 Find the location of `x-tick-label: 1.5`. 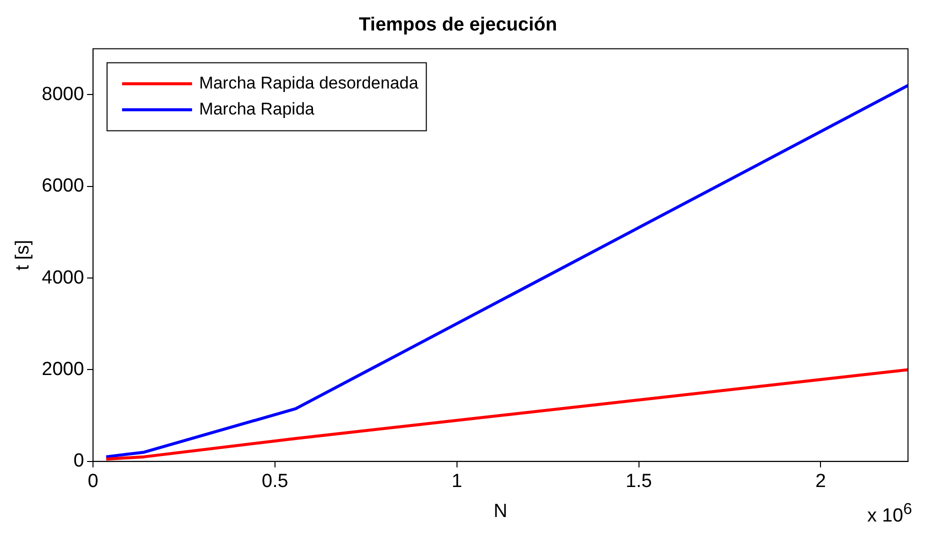

x-tick-label: 1.5 is located at coordinates (639, 481).